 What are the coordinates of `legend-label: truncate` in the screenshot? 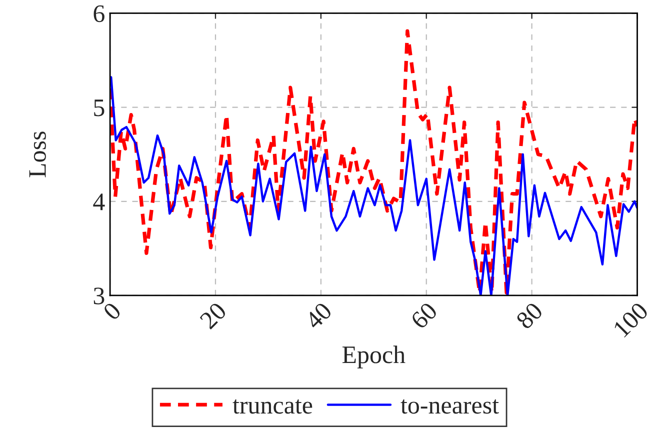 It's located at (272, 406).